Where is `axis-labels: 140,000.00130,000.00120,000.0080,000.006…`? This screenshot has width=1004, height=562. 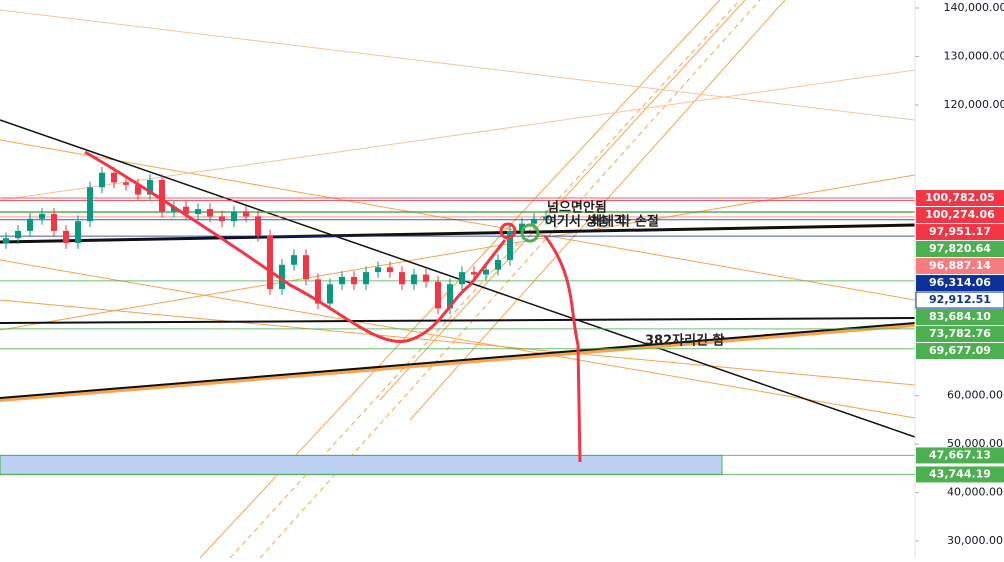 axis-labels: 140,000.00130,000.00120,000.0080,000.006… is located at coordinates (959, 274).